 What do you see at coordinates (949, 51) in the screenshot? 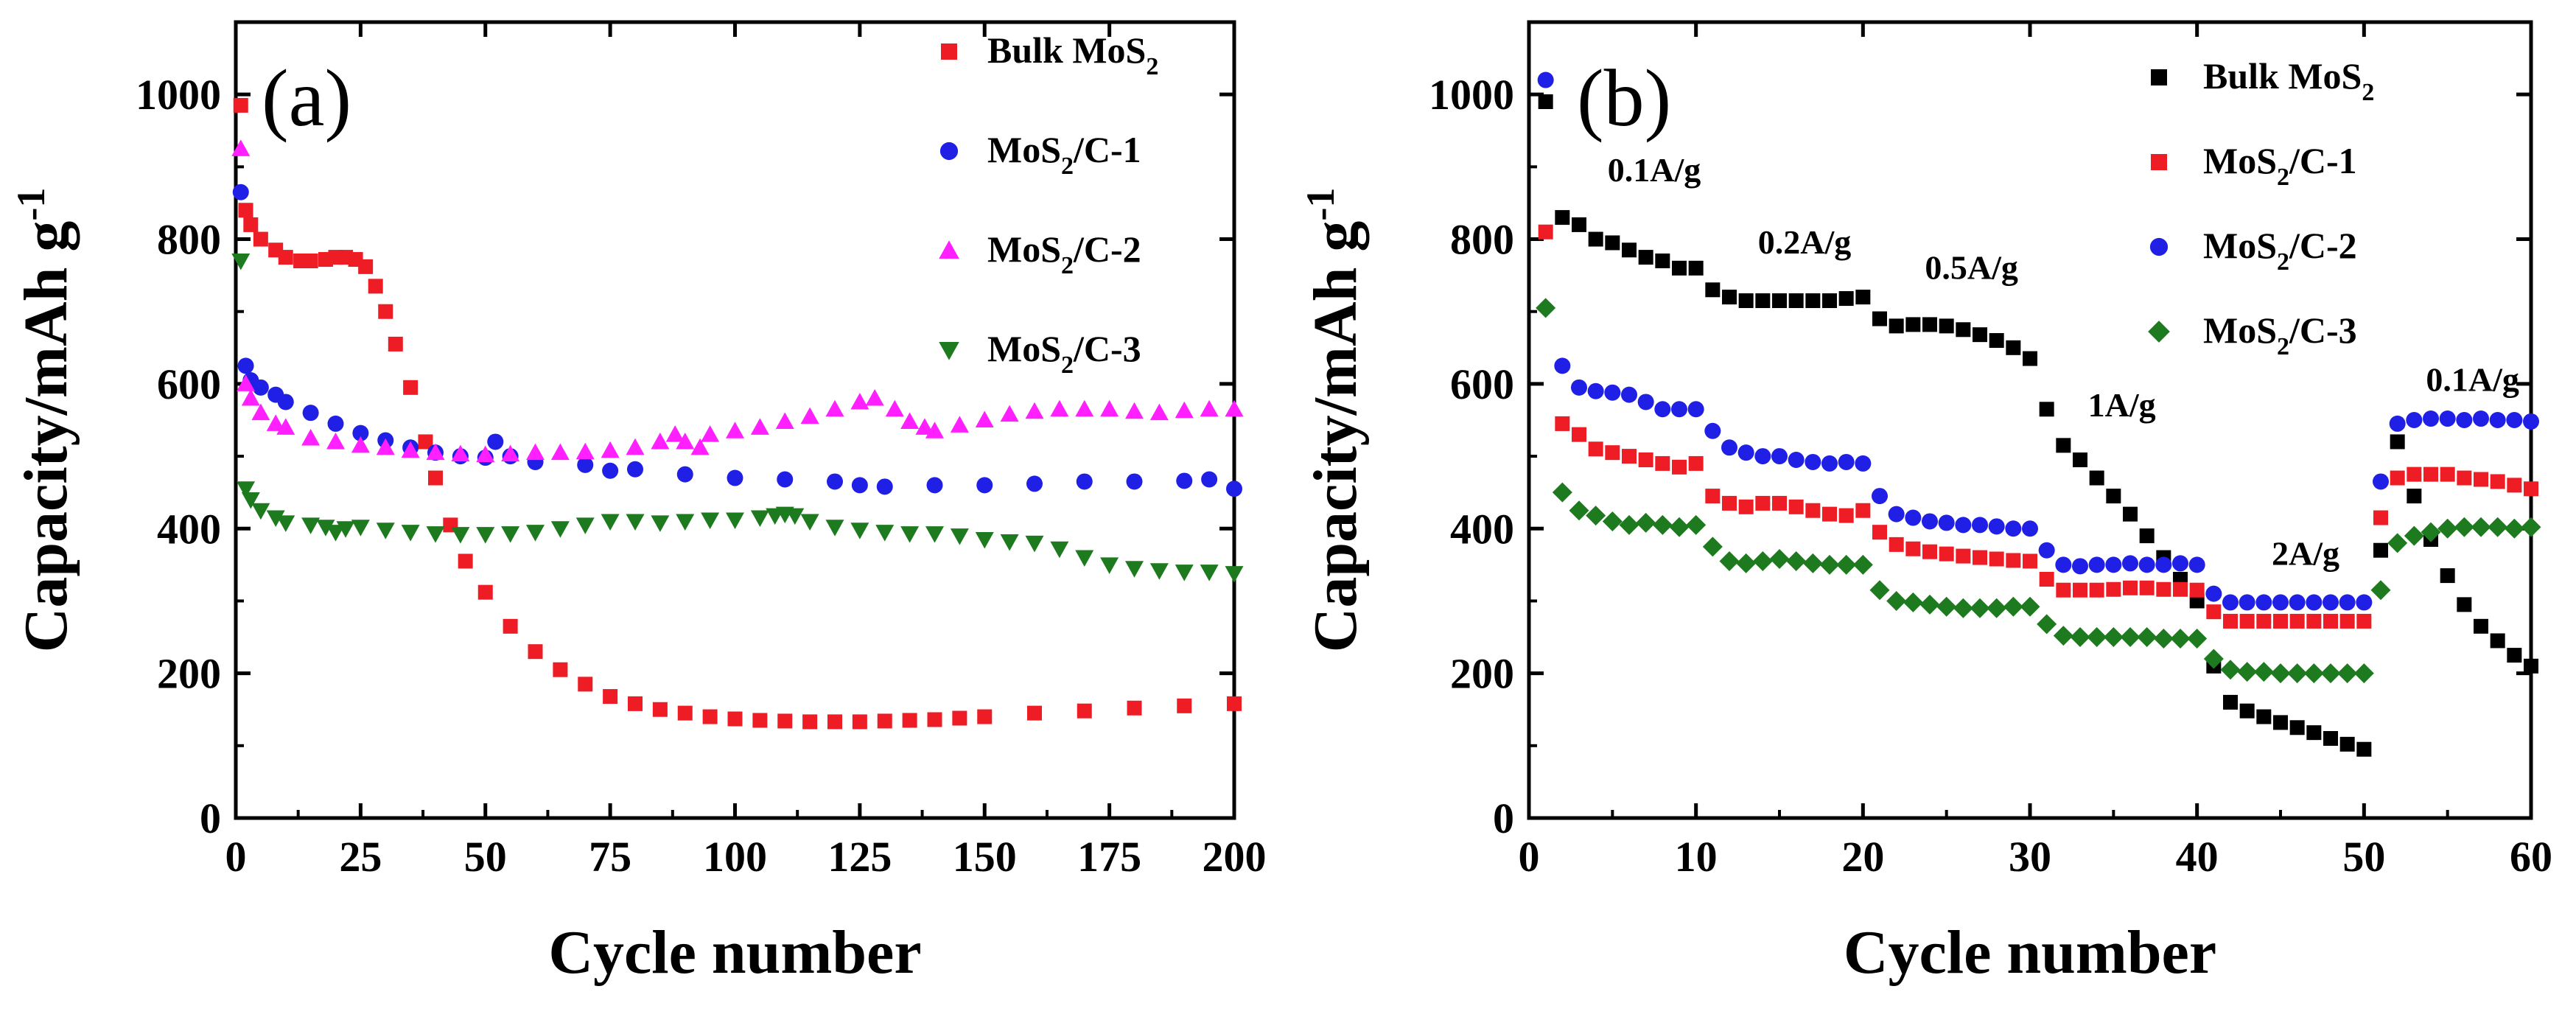
I see `legend-marker` at bounding box center [949, 51].